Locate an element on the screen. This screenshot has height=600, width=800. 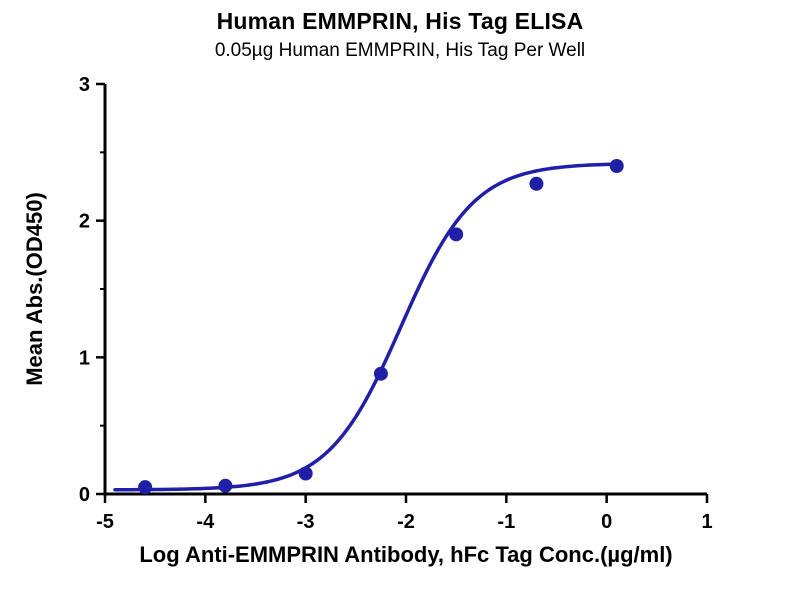
y-tick-label: 1 is located at coordinates (84, 358).